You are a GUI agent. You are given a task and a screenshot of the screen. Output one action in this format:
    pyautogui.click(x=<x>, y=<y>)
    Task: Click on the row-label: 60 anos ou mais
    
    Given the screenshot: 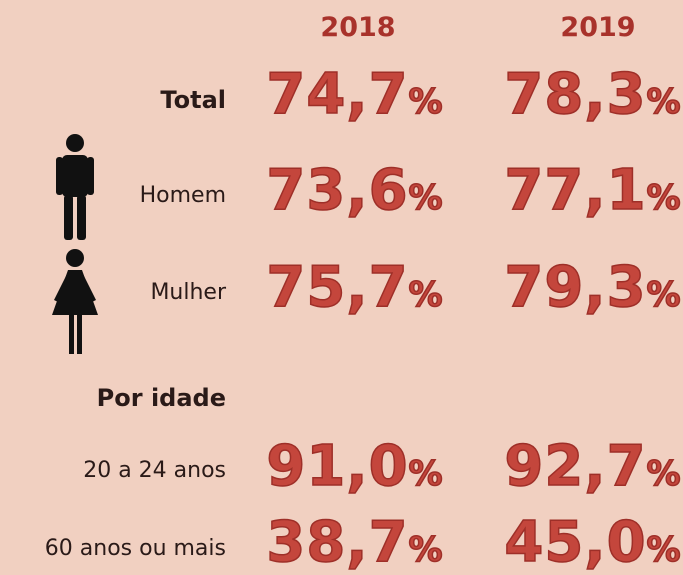 What is the action you would take?
    pyautogui.click(x=135, y=548)
    